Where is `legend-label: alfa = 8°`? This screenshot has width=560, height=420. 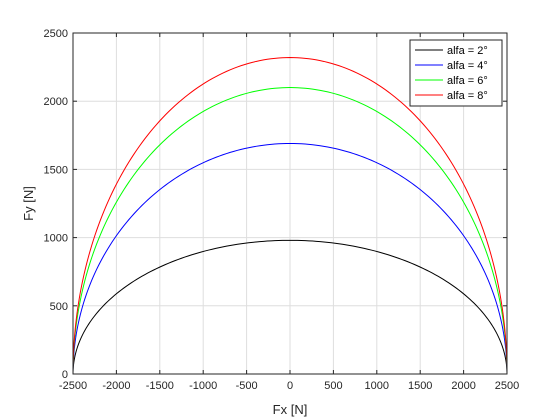
legend-label: alfa = 8° is located at coordinates (467, 96).